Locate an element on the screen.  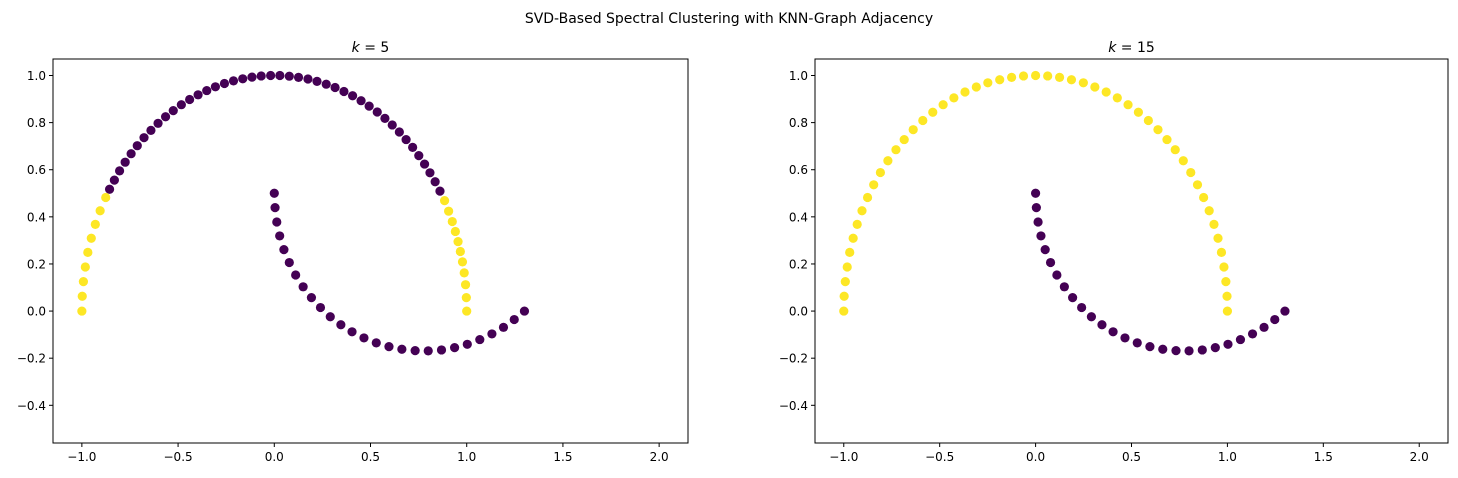
y-tick-label: −0.4 is located at coordinates (793, 406).